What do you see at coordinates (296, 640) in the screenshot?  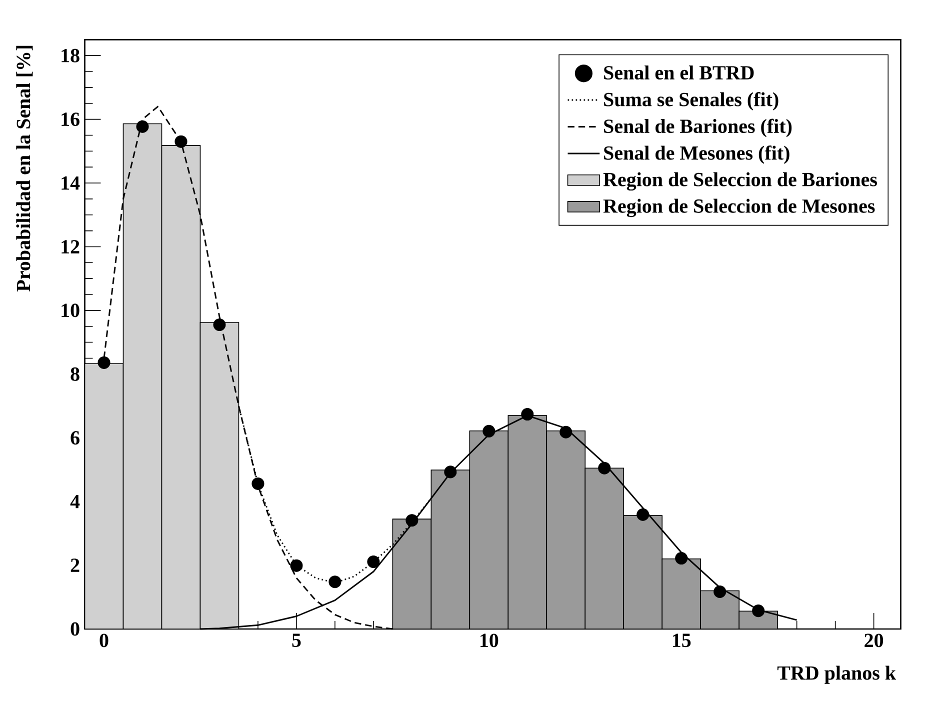 I see `x-tick-label: 5` at bounding box center [296, 640].